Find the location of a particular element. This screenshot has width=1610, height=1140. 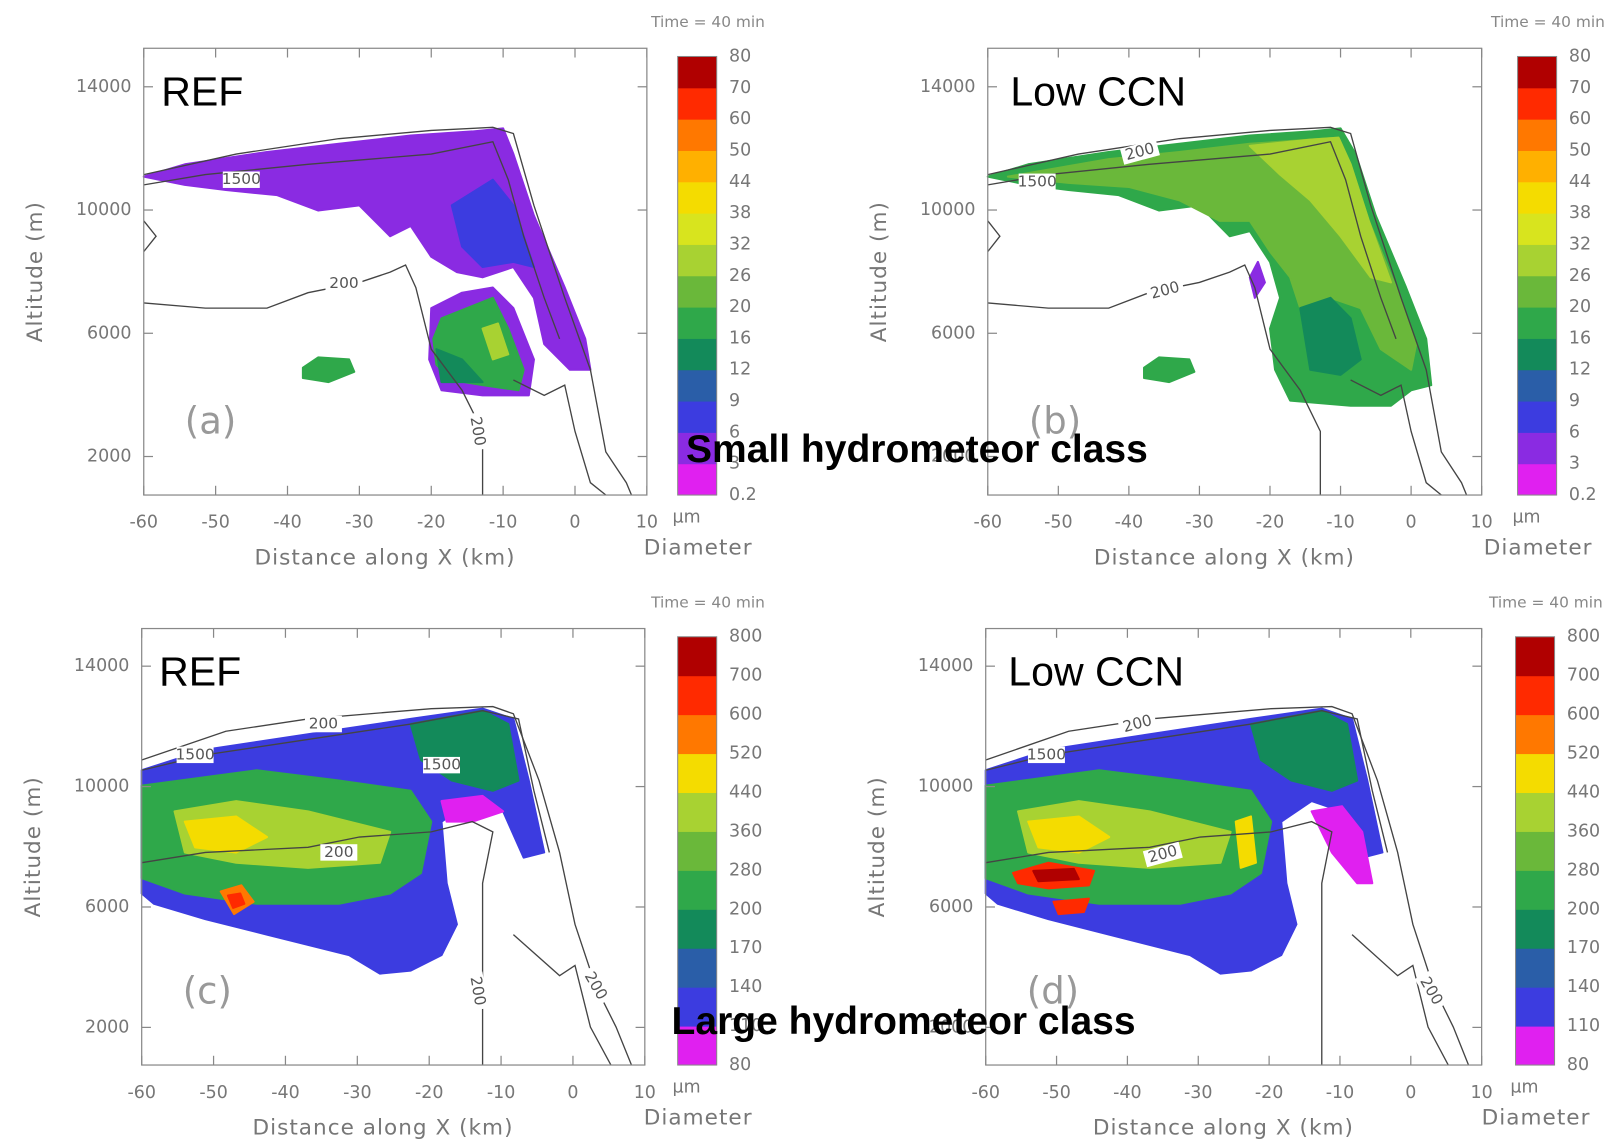

colorbar-label: 16 is located at coordinates (740, 338).